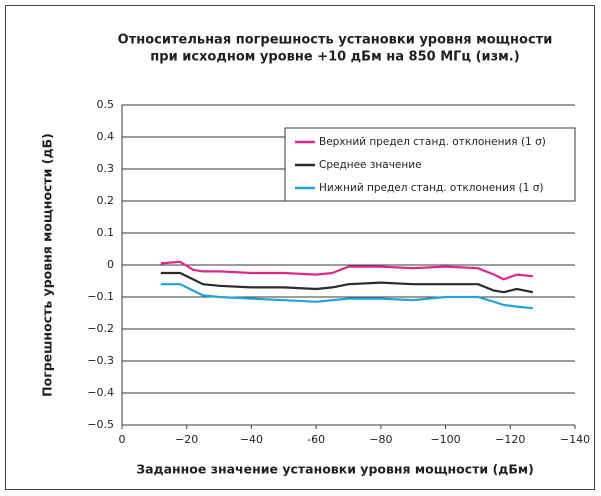 This screenshot has width=601, height=496. Describe the element at coordinates (100, 296) in the screenshot. I see `y-tick-label: −0.1` at that location.